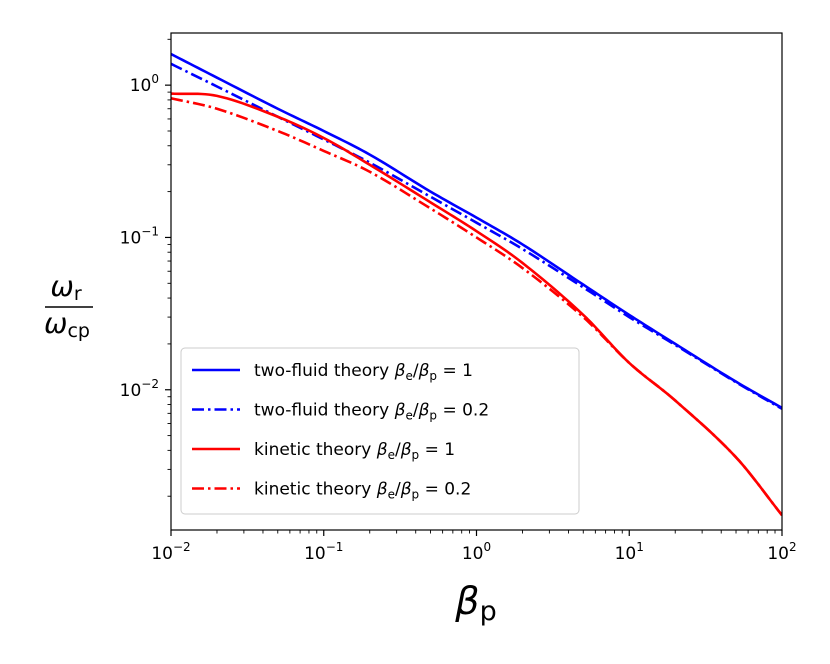  I want to click on y-tick-label: 10⁻¹, so click(139, 236).